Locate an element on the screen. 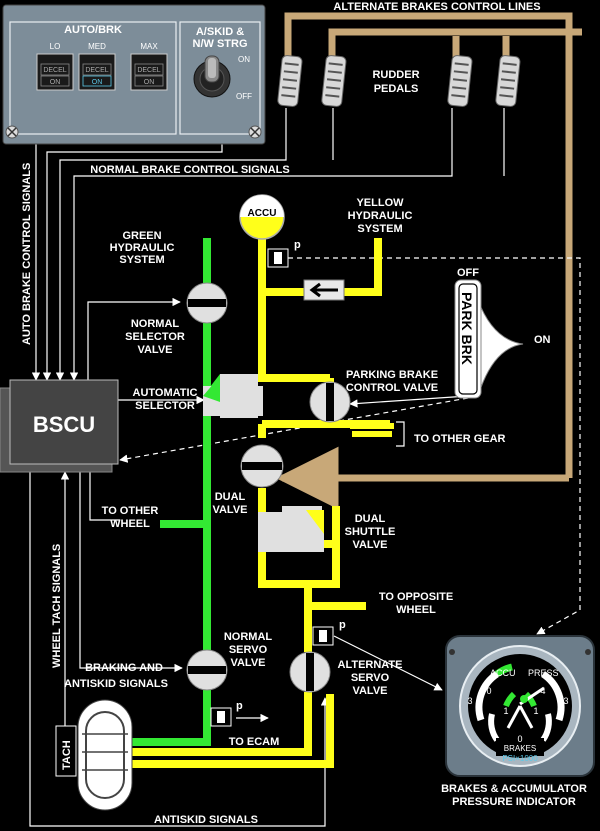  max-button is located at coordinates (149, 72).